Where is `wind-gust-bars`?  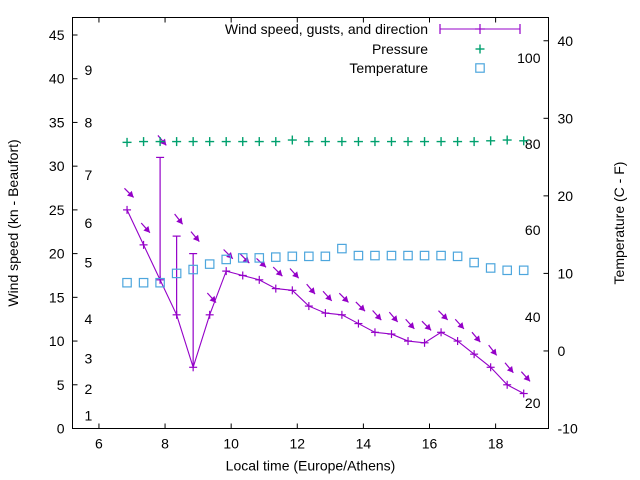
wind-gust-bars is located at coordinates (177, 262).